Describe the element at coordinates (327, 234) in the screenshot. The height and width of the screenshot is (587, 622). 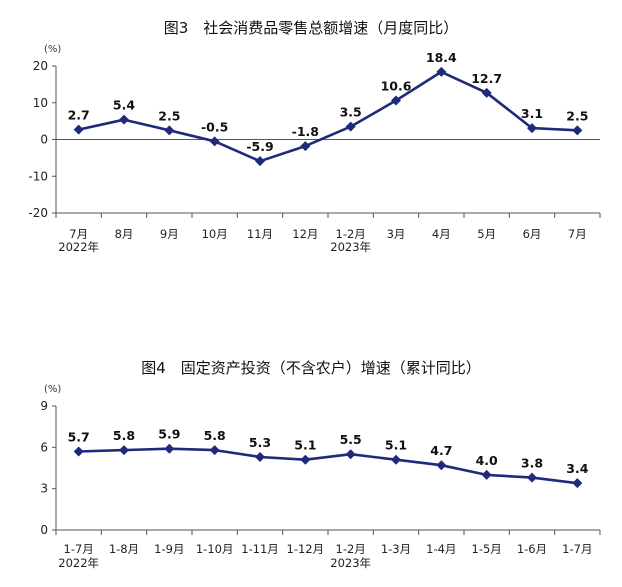
I see `chart1-x-ticks: 7月 8月 9月 10月 11月 12月 1-2月 3月 4月 5月 6月 7月` at that location.